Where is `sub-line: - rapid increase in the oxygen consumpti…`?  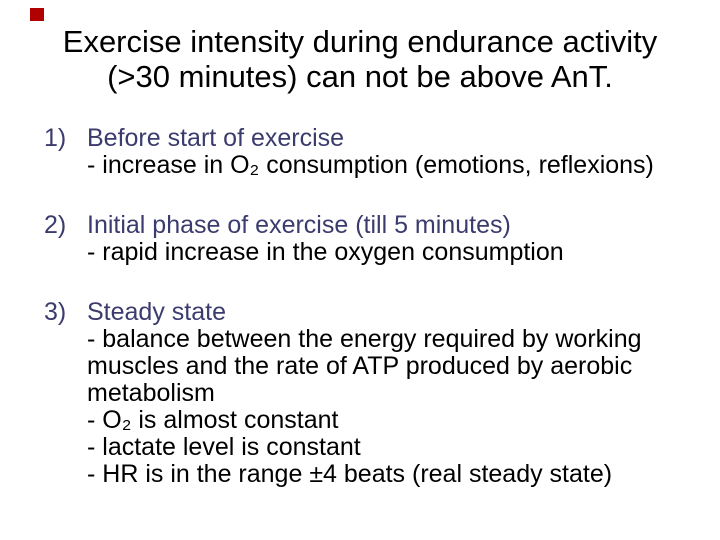 sub-line: - rapid increase in the oxygen consumpti… is located at coordinates (325, 252).